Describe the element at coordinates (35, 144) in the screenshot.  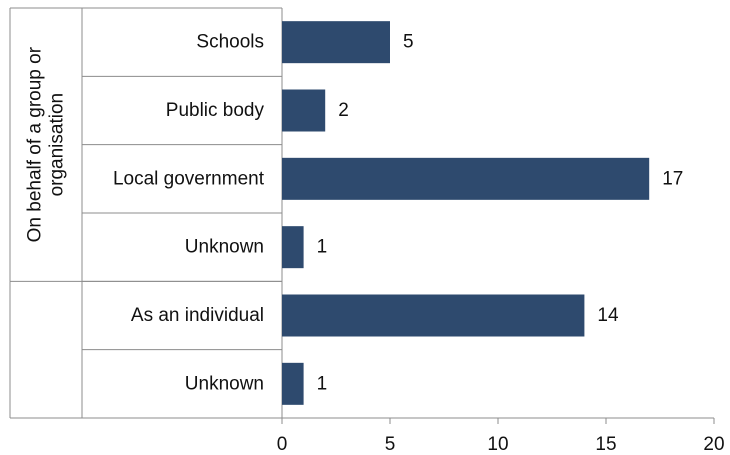
I see `group-label: On behalf of a group or` at that location.